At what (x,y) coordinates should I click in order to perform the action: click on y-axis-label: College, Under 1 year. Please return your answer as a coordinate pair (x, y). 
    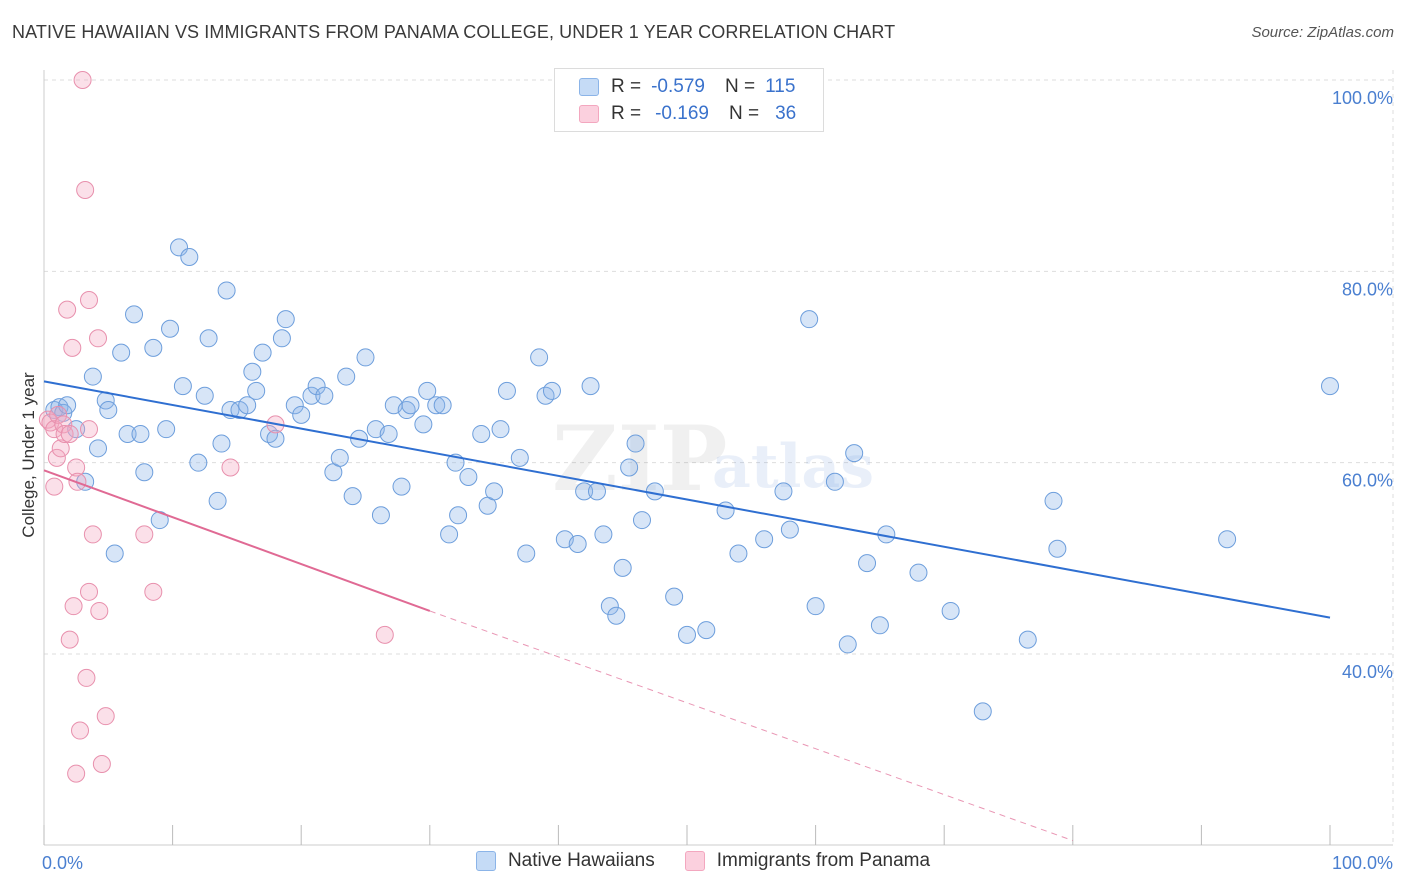
    Looking at the image, I should click on (28, 455).